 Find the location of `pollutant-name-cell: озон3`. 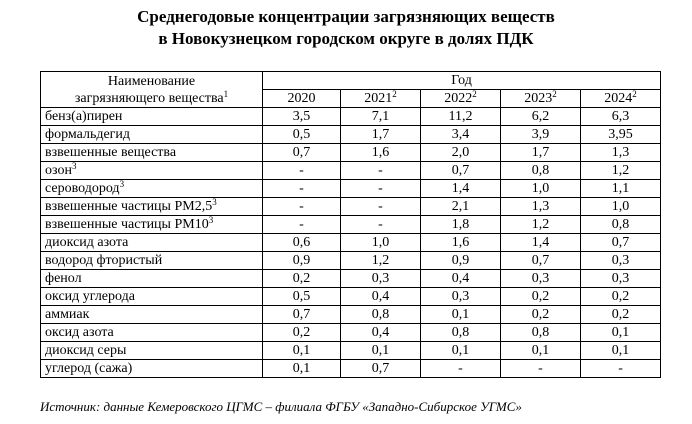

pollutant-name-cell: озон3 is located at coordinates (151, 170).